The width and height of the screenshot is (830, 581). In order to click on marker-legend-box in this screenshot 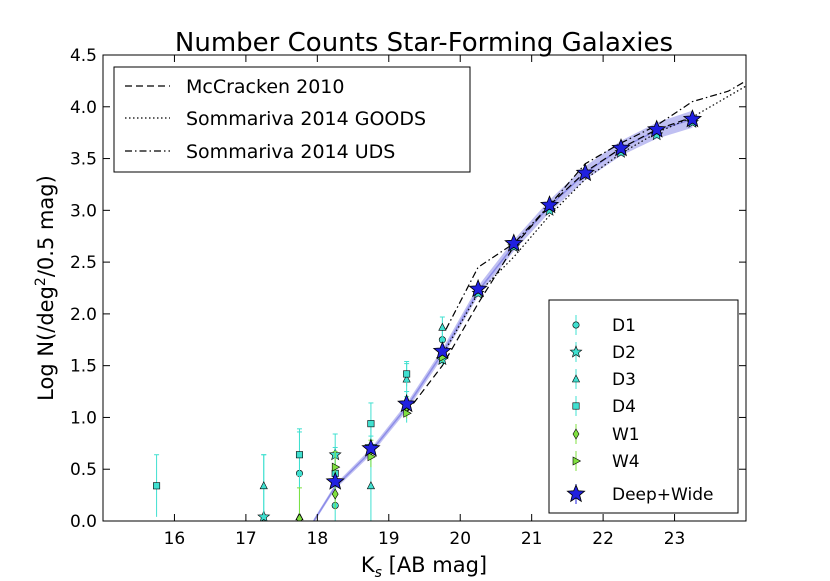, I will do `click(643, 406)`.